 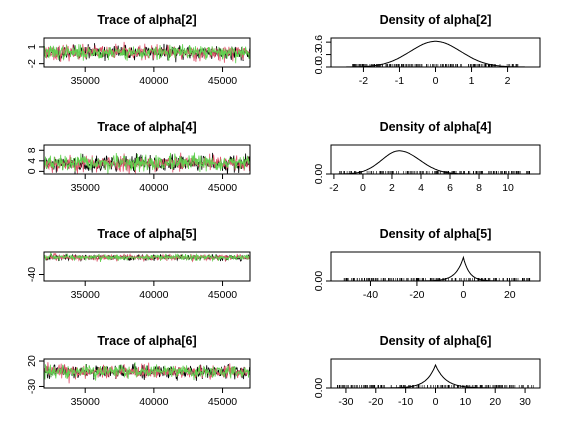 I want to click on x-tick-label: -40, so click(x=370, y=295).